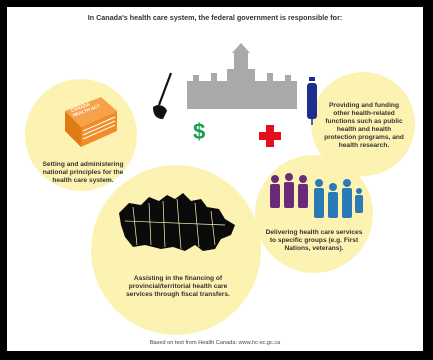 Image resolution: width=433 pixels, height=360 pixels. What do you see at coordinates (242, 76) in the screenshot?
I see `parliament-icon` at bounding box center [242, 76].